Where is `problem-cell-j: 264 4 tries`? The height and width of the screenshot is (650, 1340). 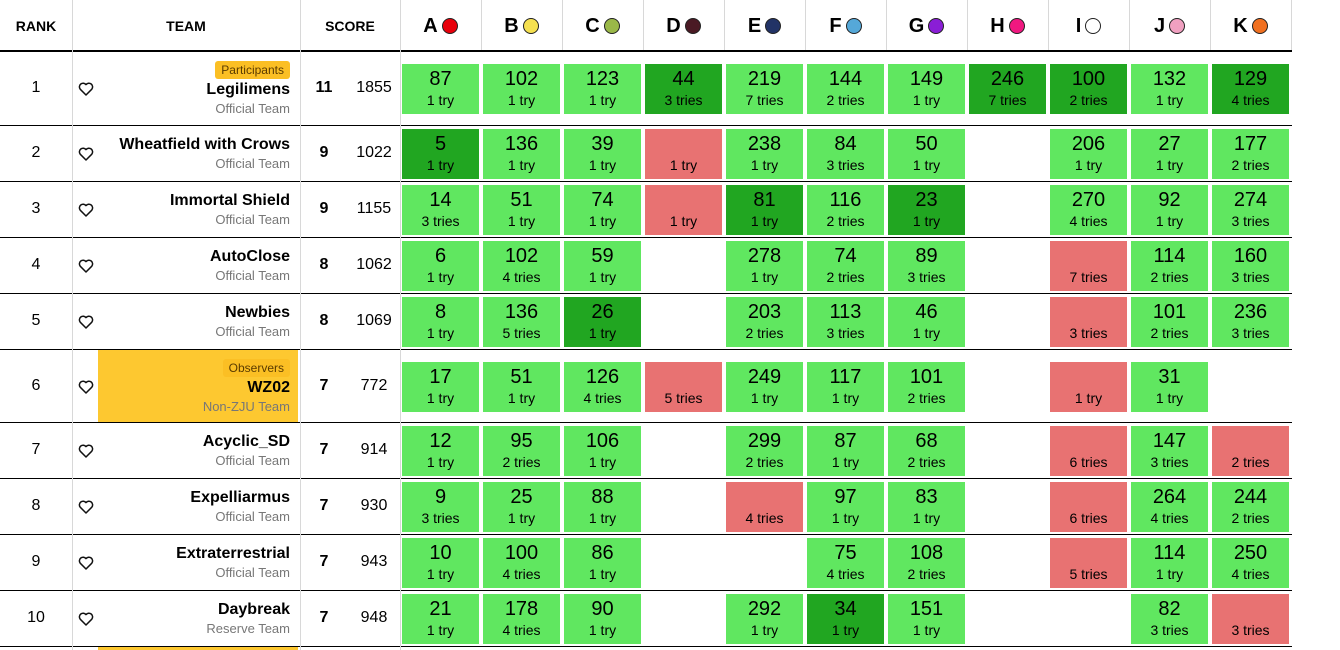
problem-cell-j: 264 4 tries is located at coordinates (1169, 507).